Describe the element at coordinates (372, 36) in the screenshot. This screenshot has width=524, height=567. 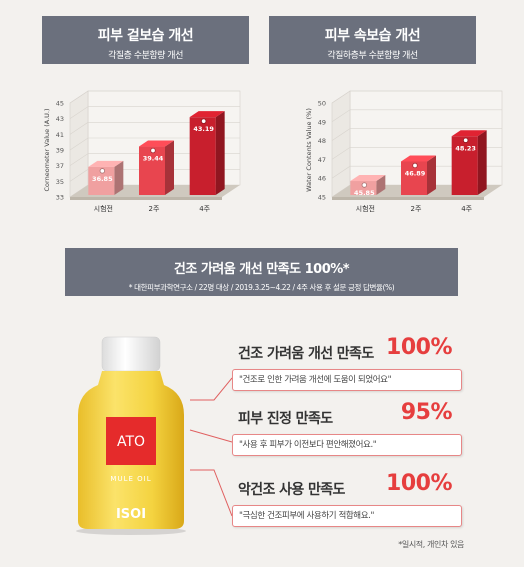
I see `chart-title: 피부 속보습 개선` at that location.